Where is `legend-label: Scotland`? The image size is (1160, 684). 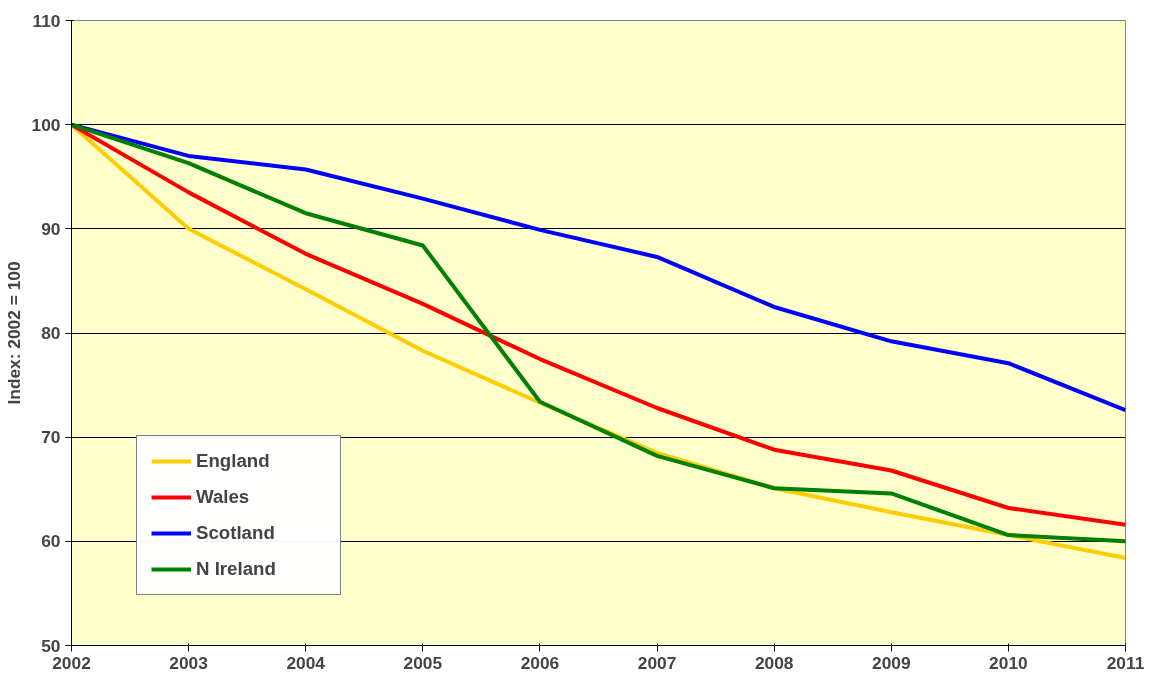 legend-label: Scotland is located at coordinates (236, 533).